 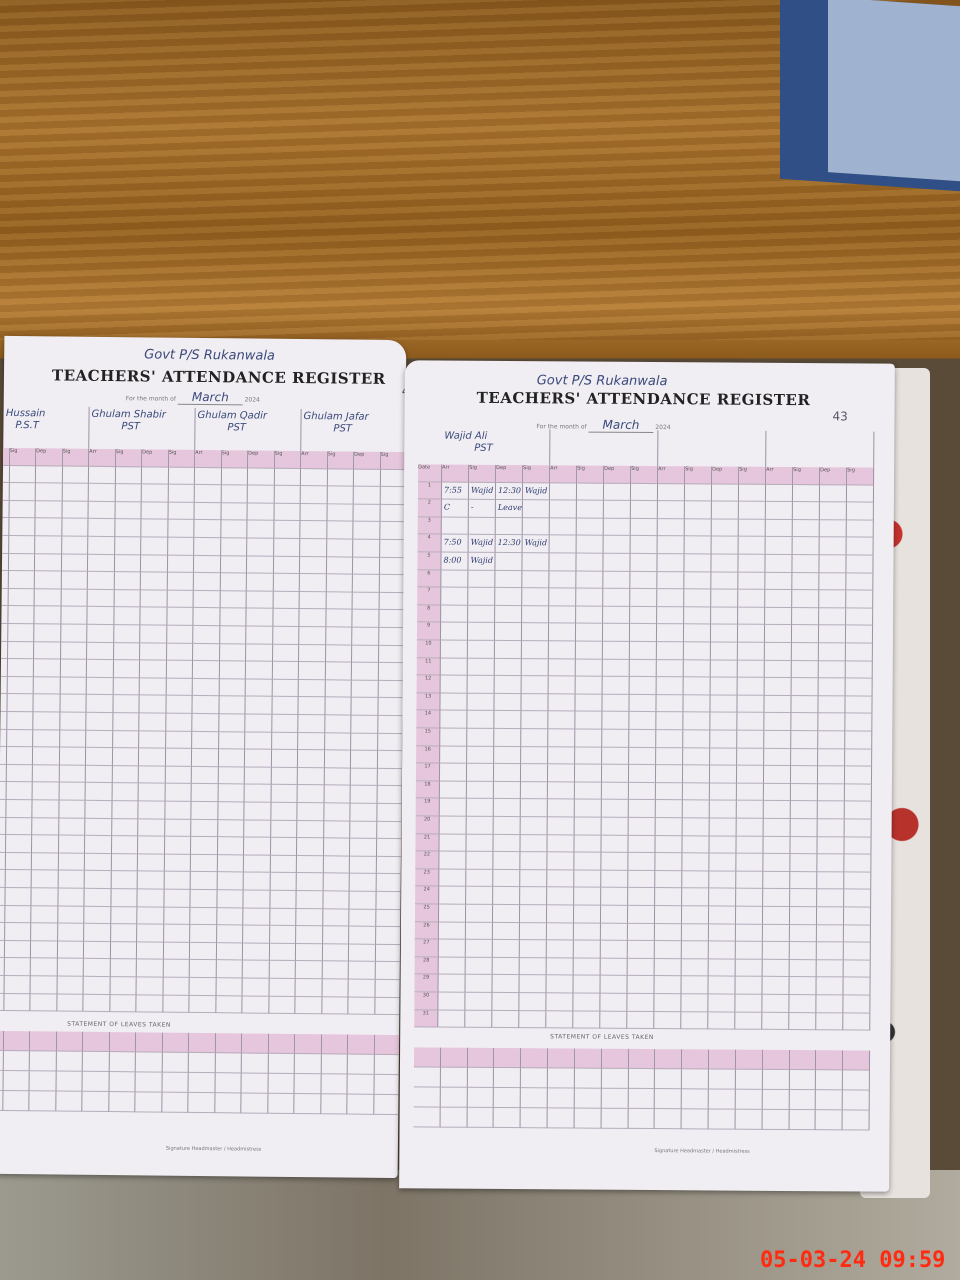 What do you see at coordinates (427, 895) in the screenshot?
I see `date-cell: 24` at bounding box center [427, 895].